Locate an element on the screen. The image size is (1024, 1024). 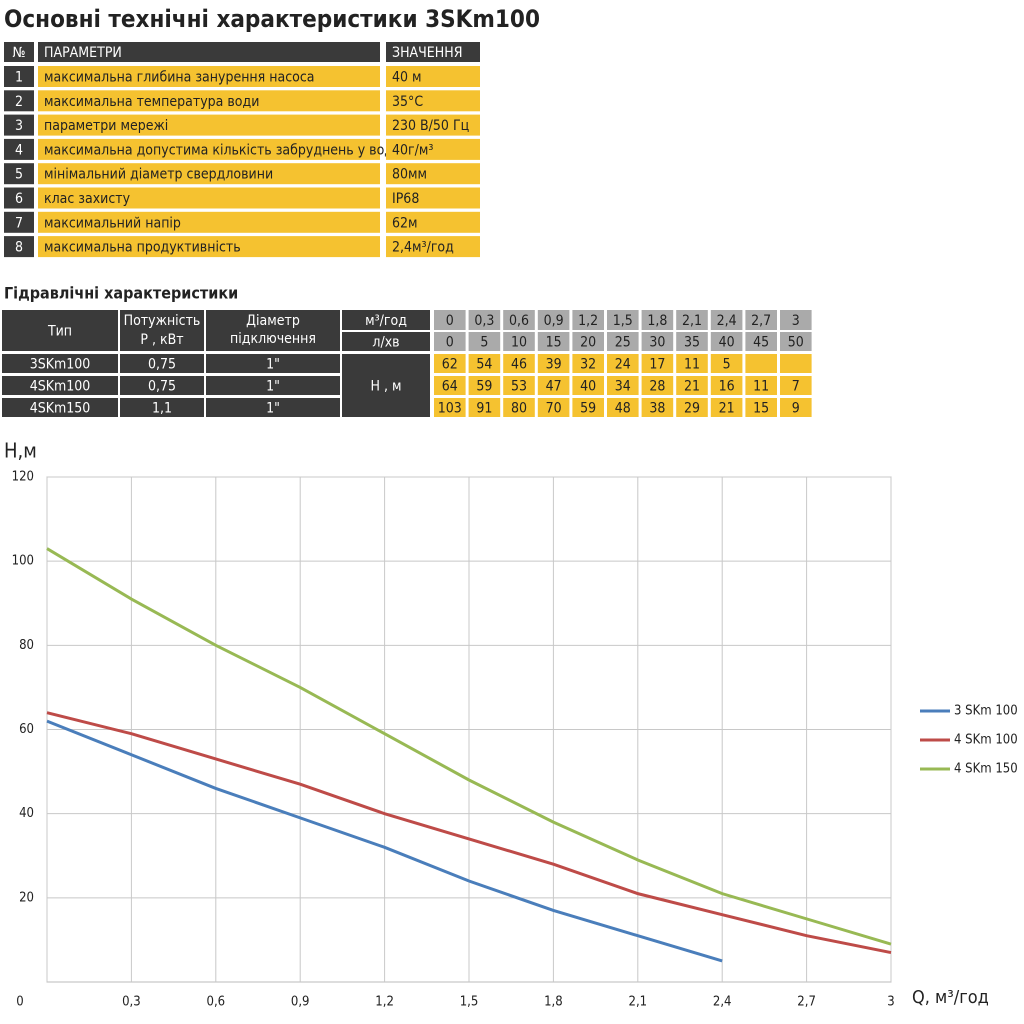
flow-lmin: 30 is located at coordinates (657, 343).